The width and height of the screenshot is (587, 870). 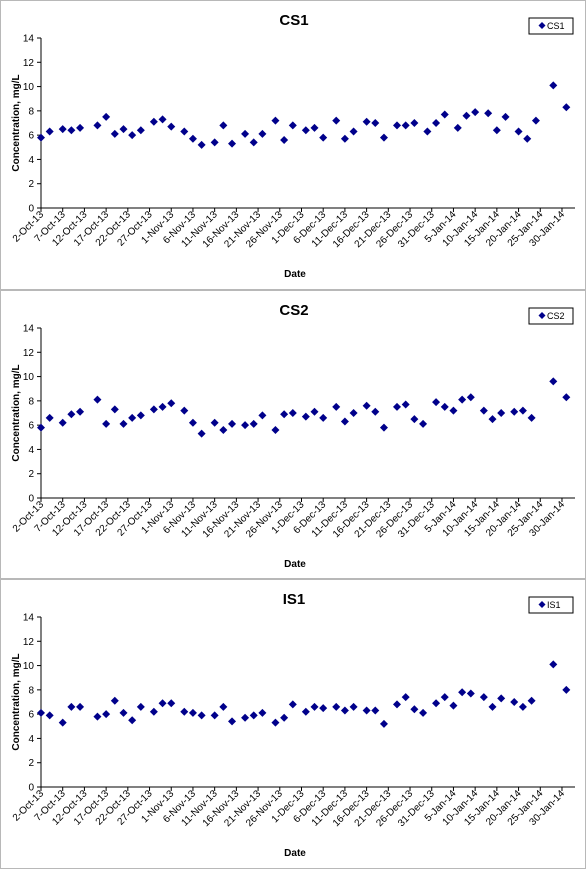 What do you see at coordinates (31, 715) in the screenshot?
I see `y-tick-label: 6` at bounding box center [31, 715].